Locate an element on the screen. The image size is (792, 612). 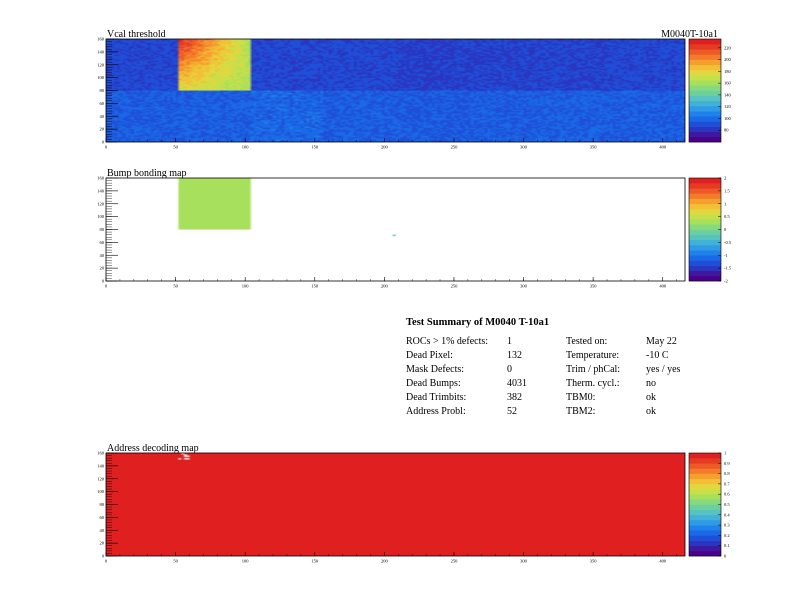
module-label: M0040T-10a1 is located at coordinates (689, 34).